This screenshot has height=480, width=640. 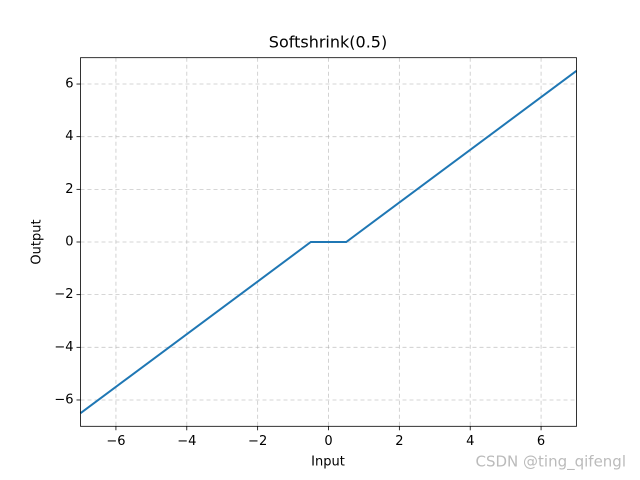 I want to click on y-axis-label: Output, so click(x=37, y=241).